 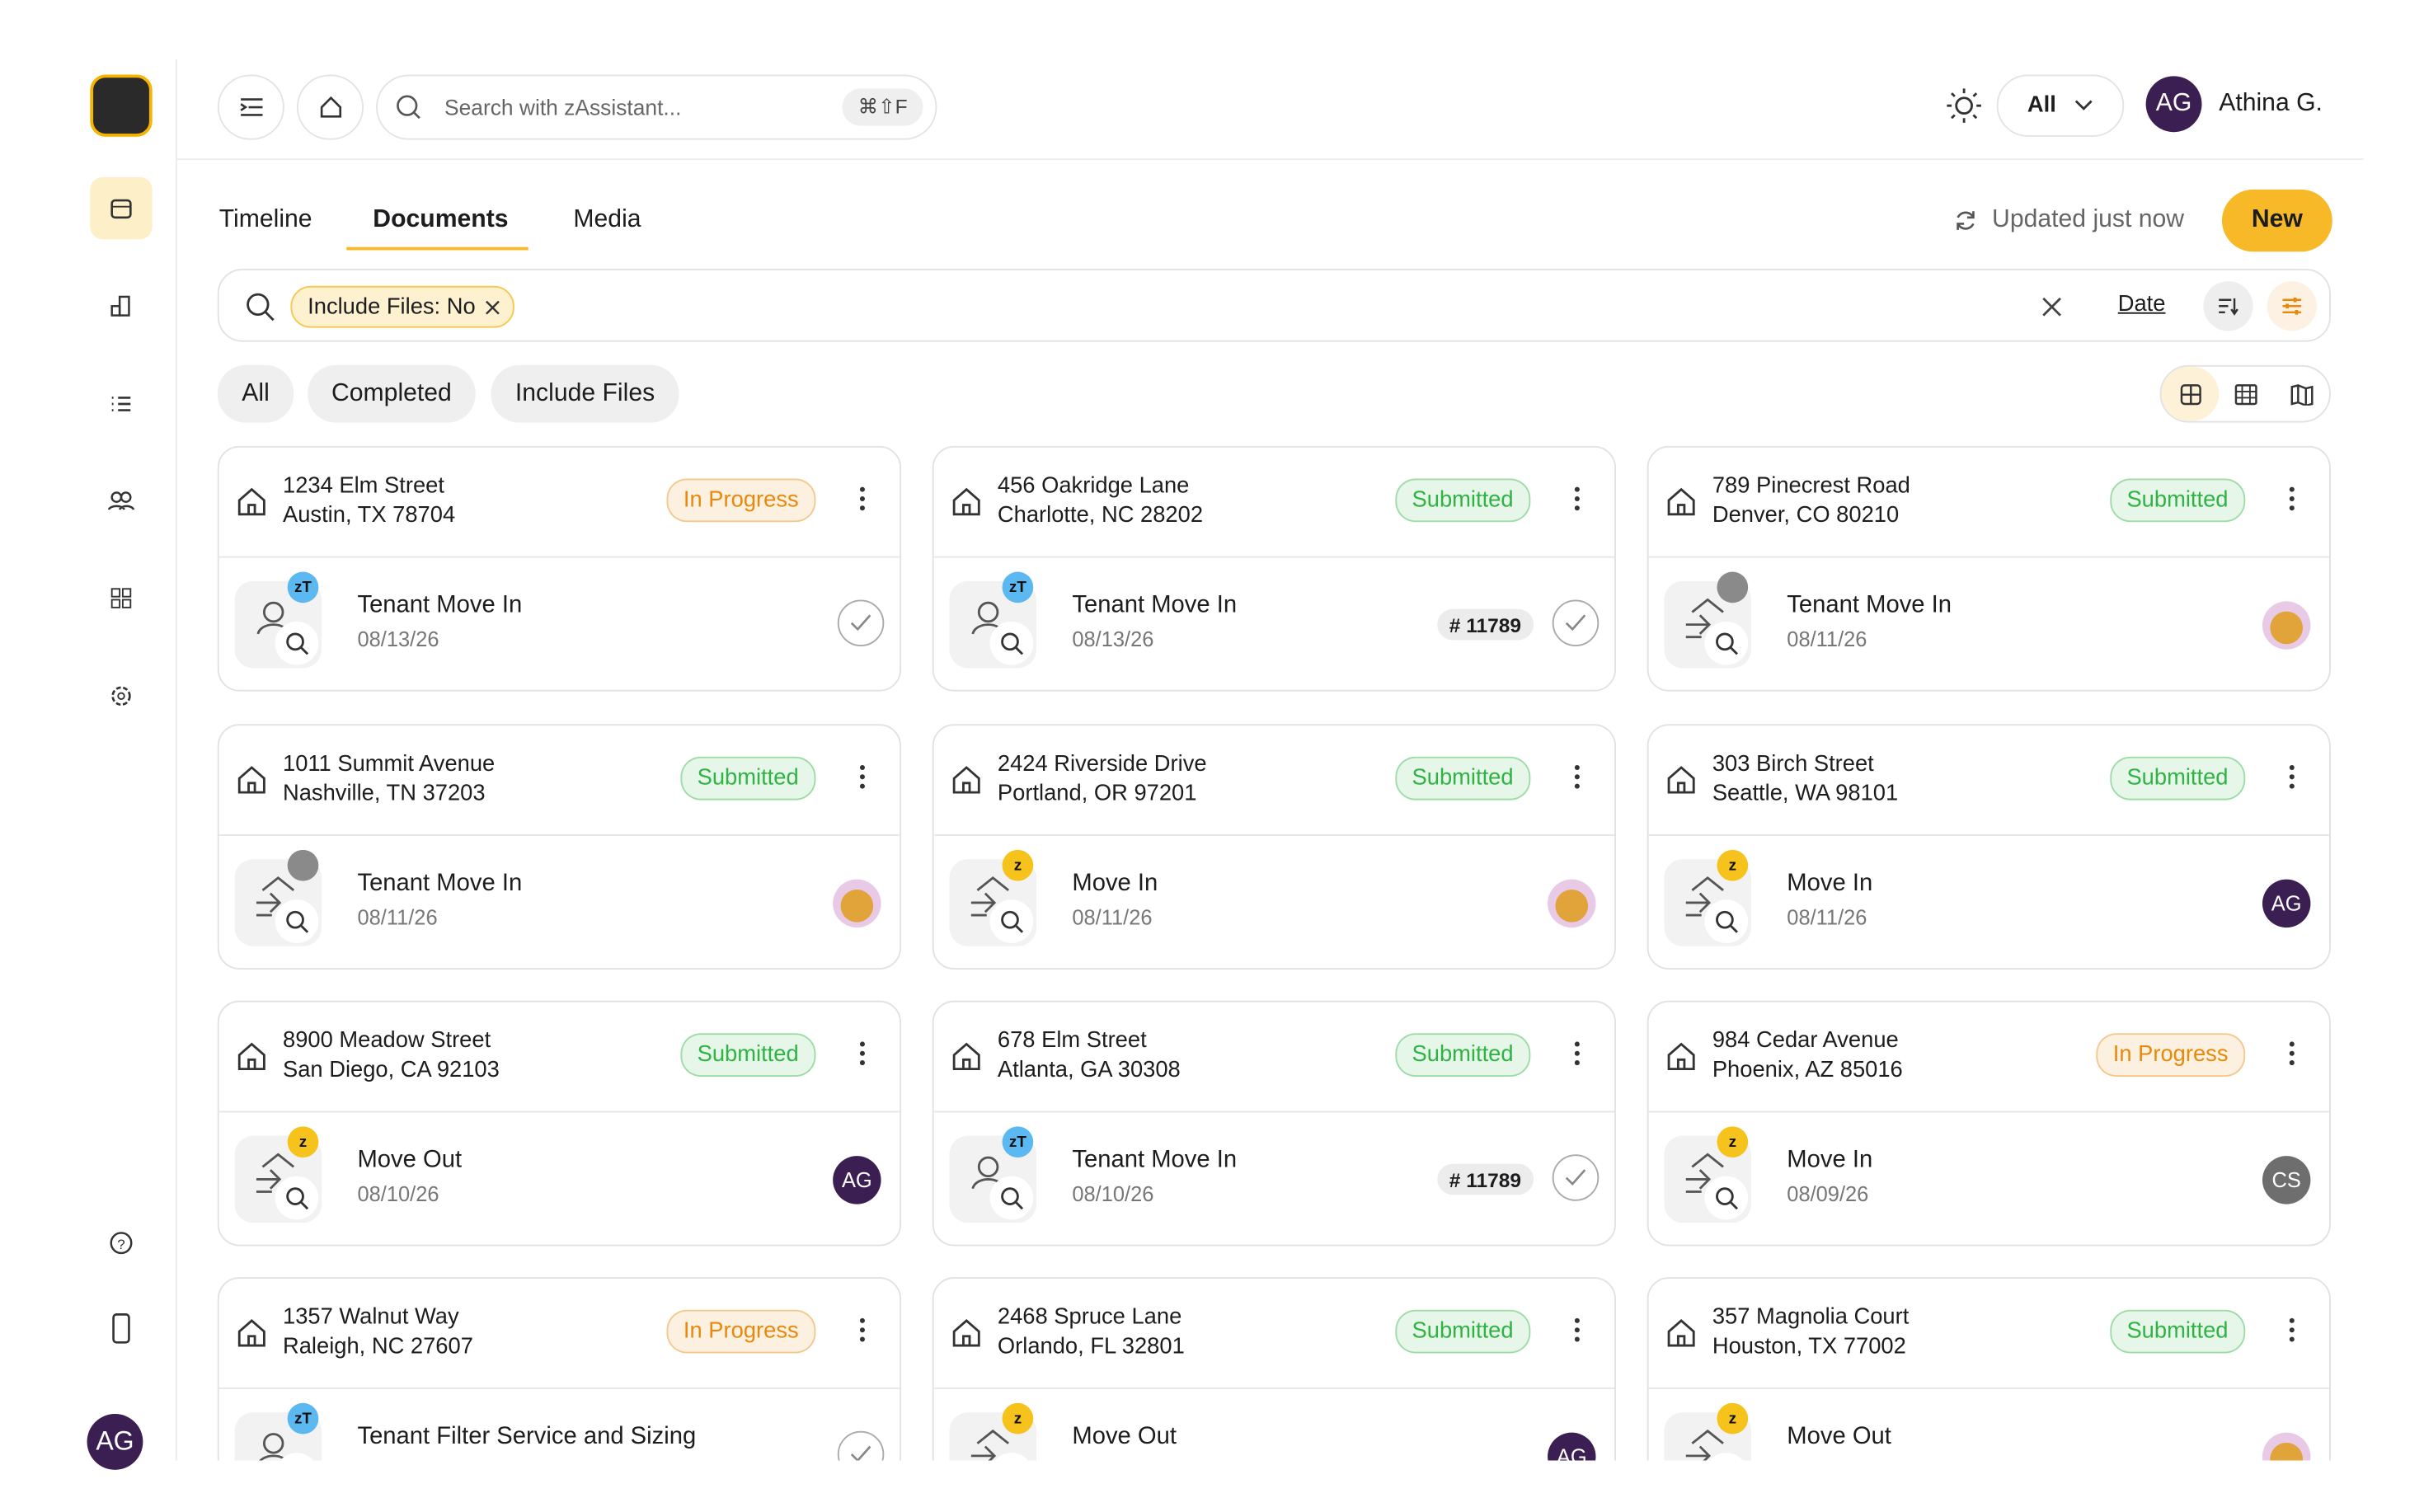 I want to click on quick-filter: All, so click(x=255, y=393).